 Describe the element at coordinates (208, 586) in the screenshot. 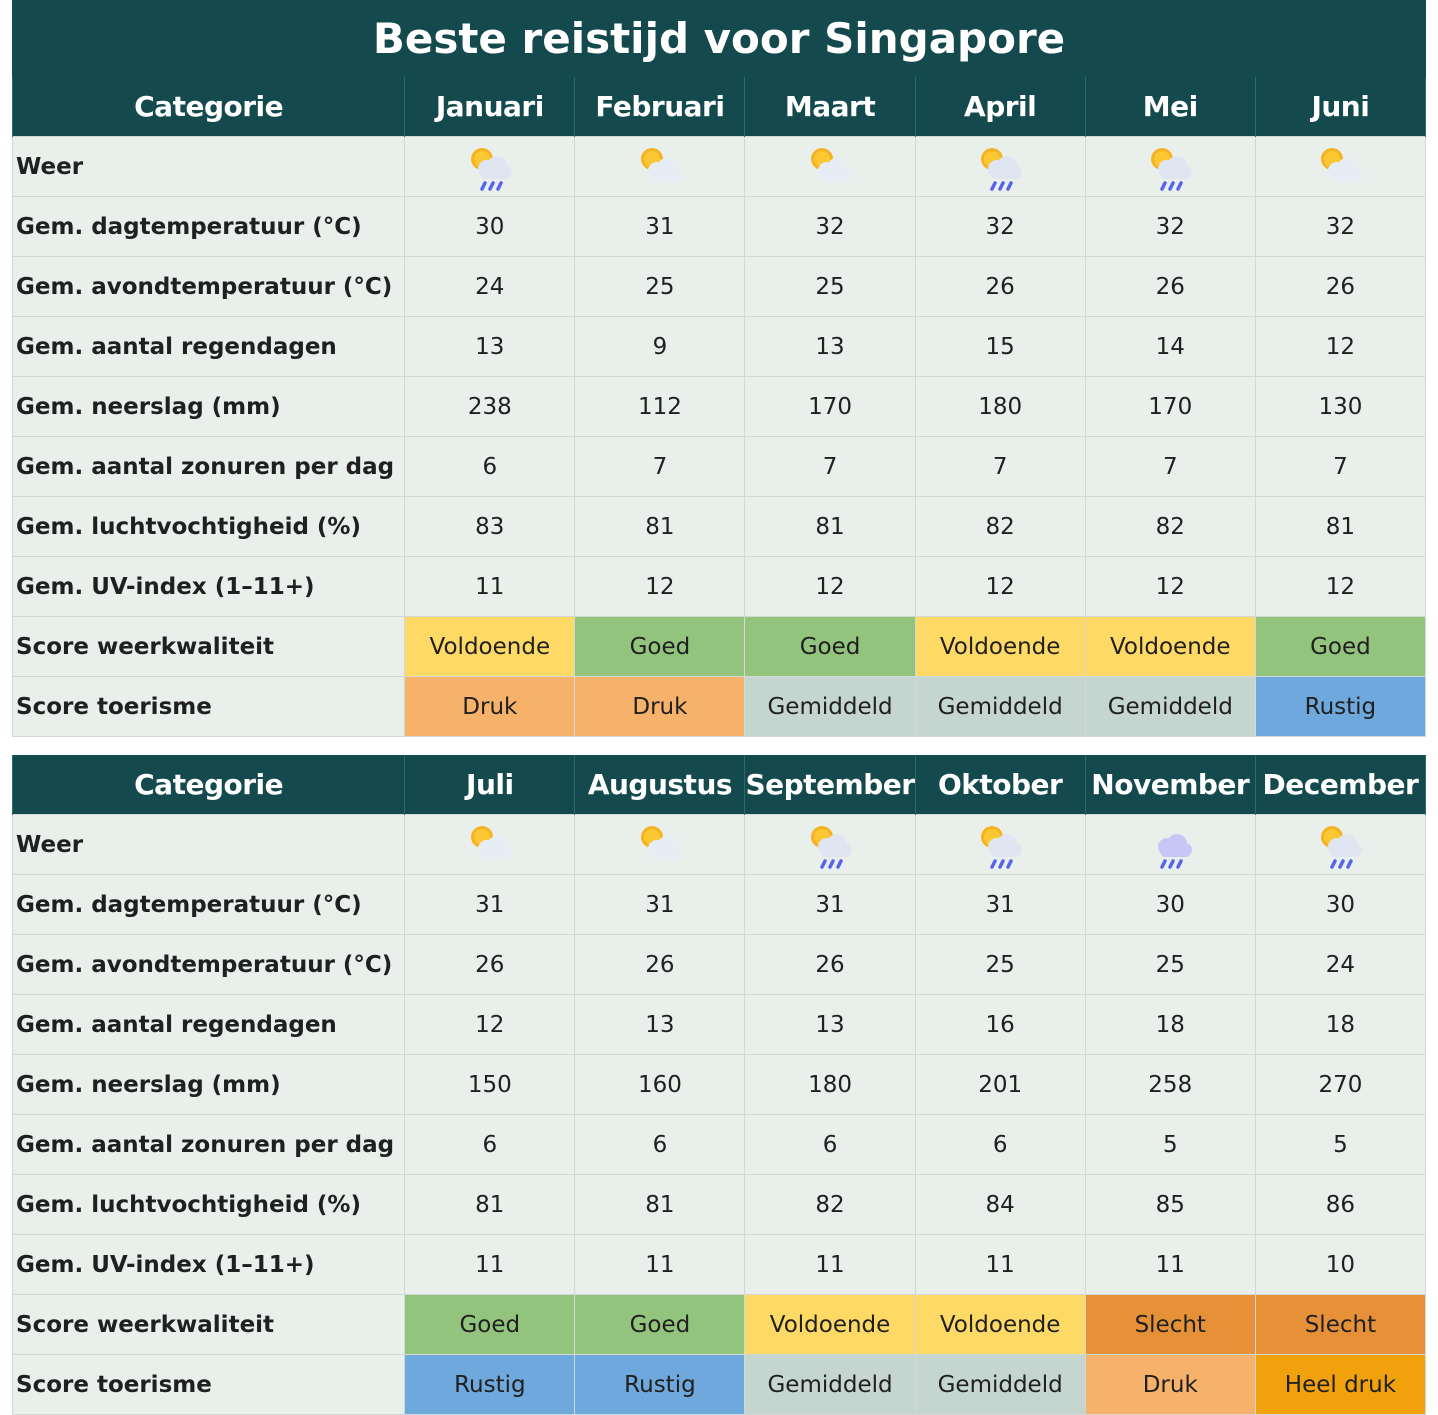

I see `row-label: Gem. UV-index (1–11+)` at that location.